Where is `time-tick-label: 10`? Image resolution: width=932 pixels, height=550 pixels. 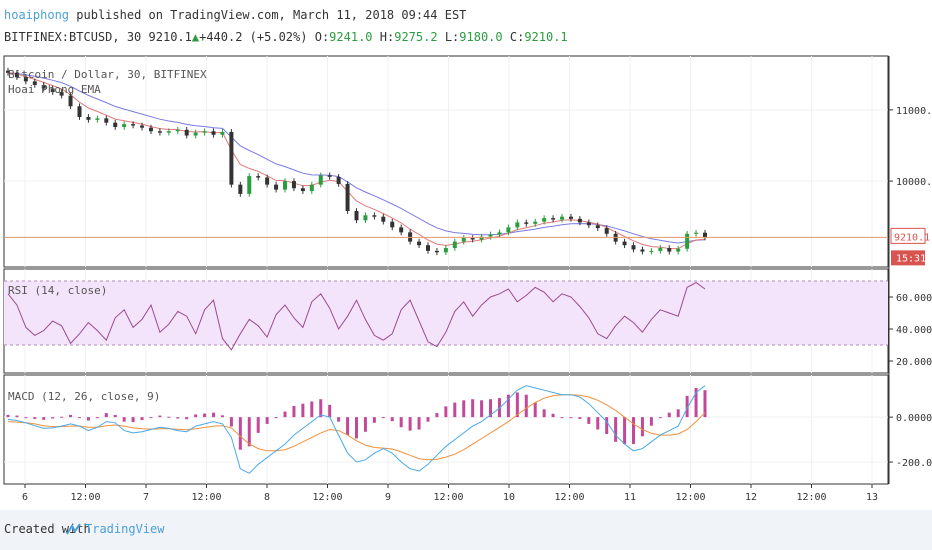 time-tick-label: 10 is located at coordinates (509, 497).